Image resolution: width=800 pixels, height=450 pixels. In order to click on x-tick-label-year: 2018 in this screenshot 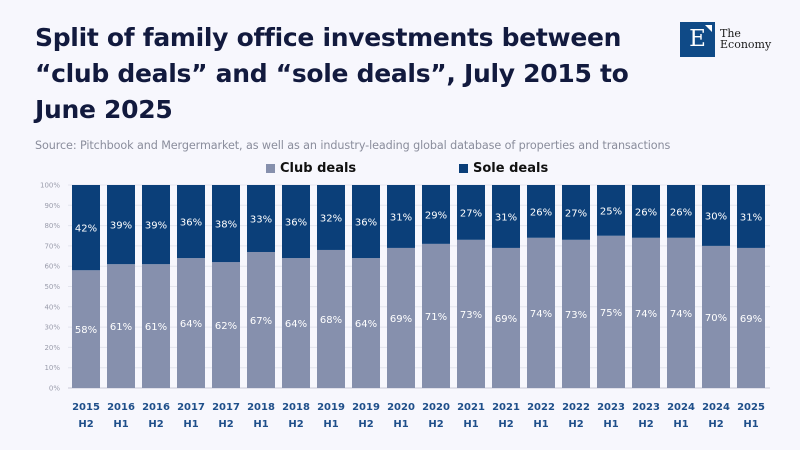, I will do `click(261, 407)`.